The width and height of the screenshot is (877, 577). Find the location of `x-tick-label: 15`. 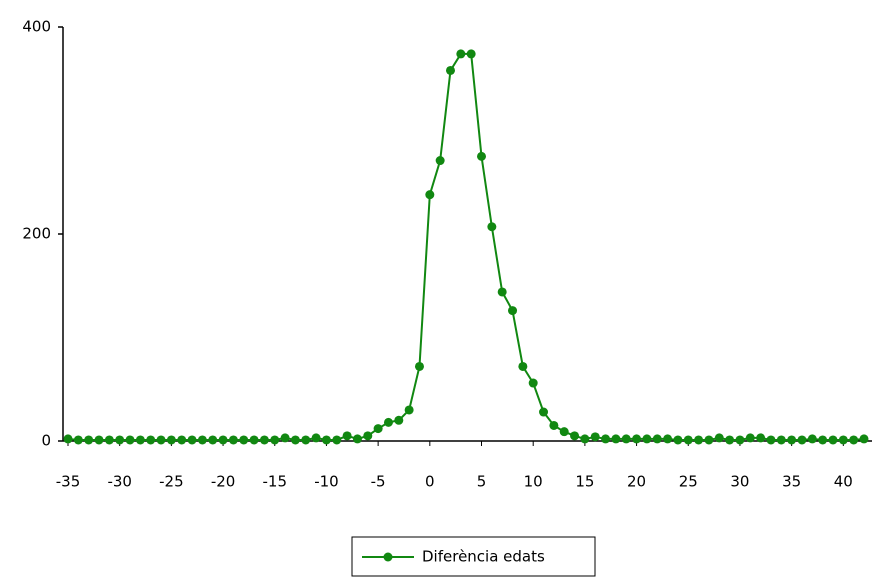

x-tick-label: 15 is located at coordinates (584, 482).